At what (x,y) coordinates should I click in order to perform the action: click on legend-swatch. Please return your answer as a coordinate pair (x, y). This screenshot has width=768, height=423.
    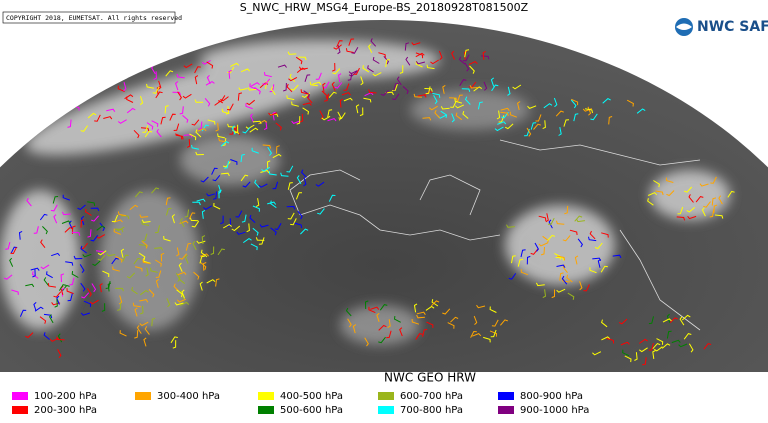
    Looking at the image, I should click on (386, 396).